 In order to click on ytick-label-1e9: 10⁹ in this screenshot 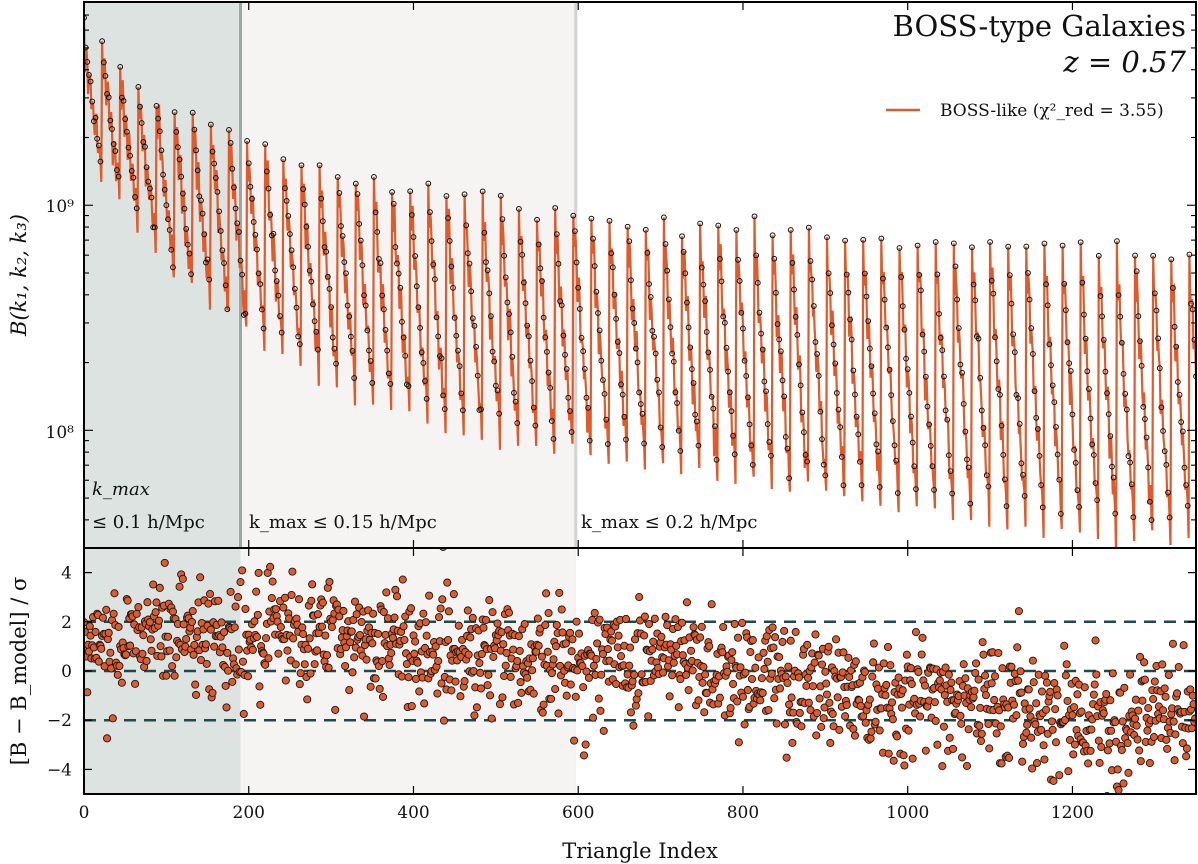, I will do `click(60, 207)`.